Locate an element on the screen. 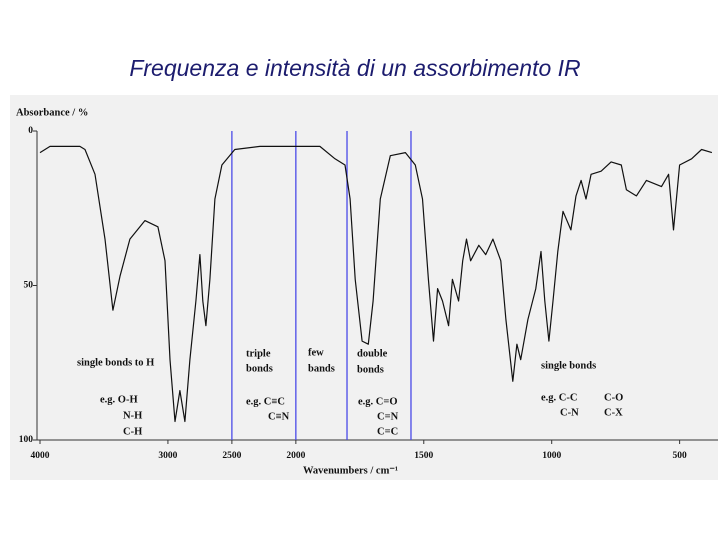  x-tick-label: 1000 is located at coordinates (551, 456).